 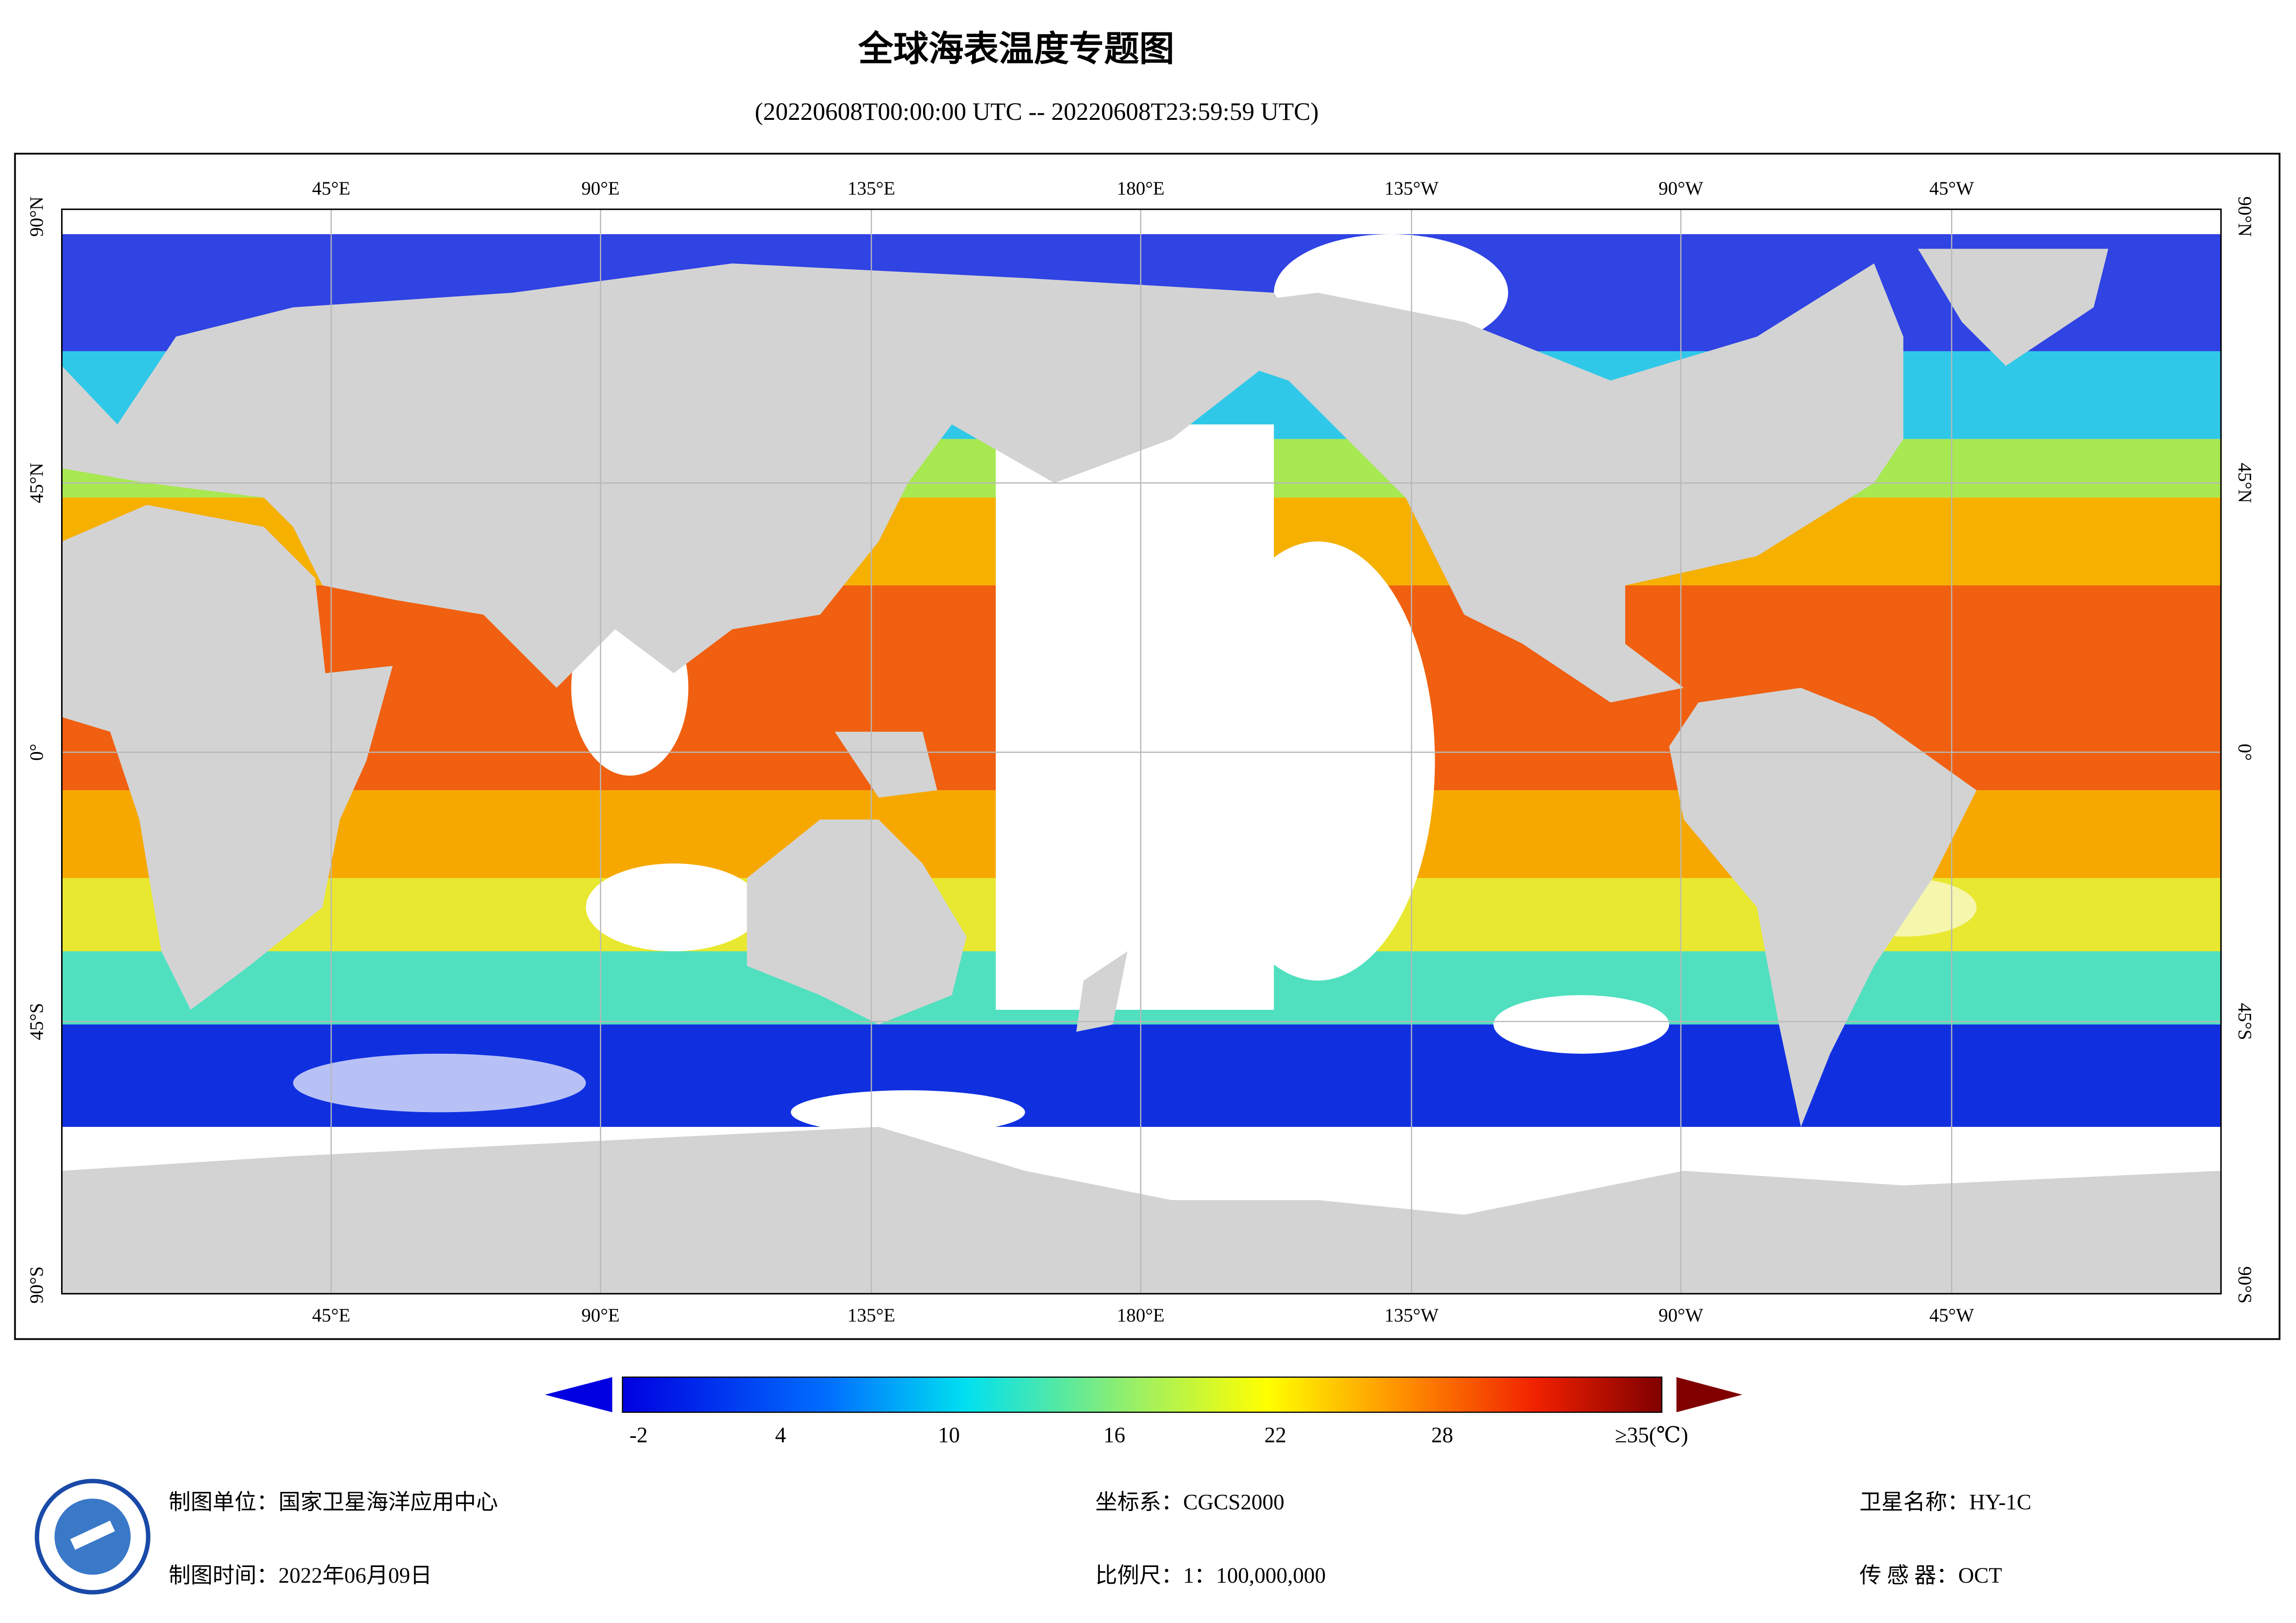 I want to click on footer-text: 制图单位：国家卫星海洋应用中心, so click(x=333, y=1503).